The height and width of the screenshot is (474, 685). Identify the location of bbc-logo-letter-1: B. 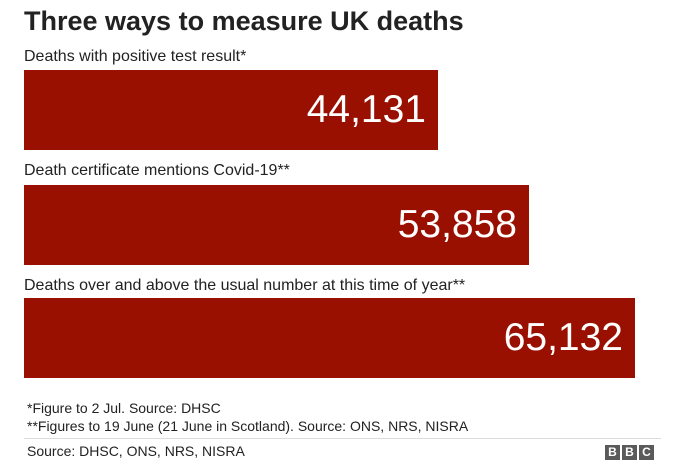
(612, 452).